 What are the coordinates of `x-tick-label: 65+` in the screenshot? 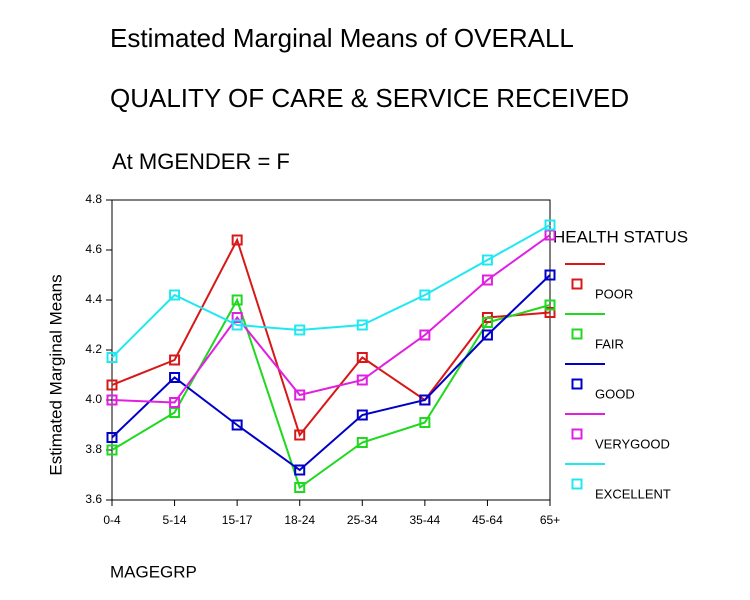 It's located at (550, 520).